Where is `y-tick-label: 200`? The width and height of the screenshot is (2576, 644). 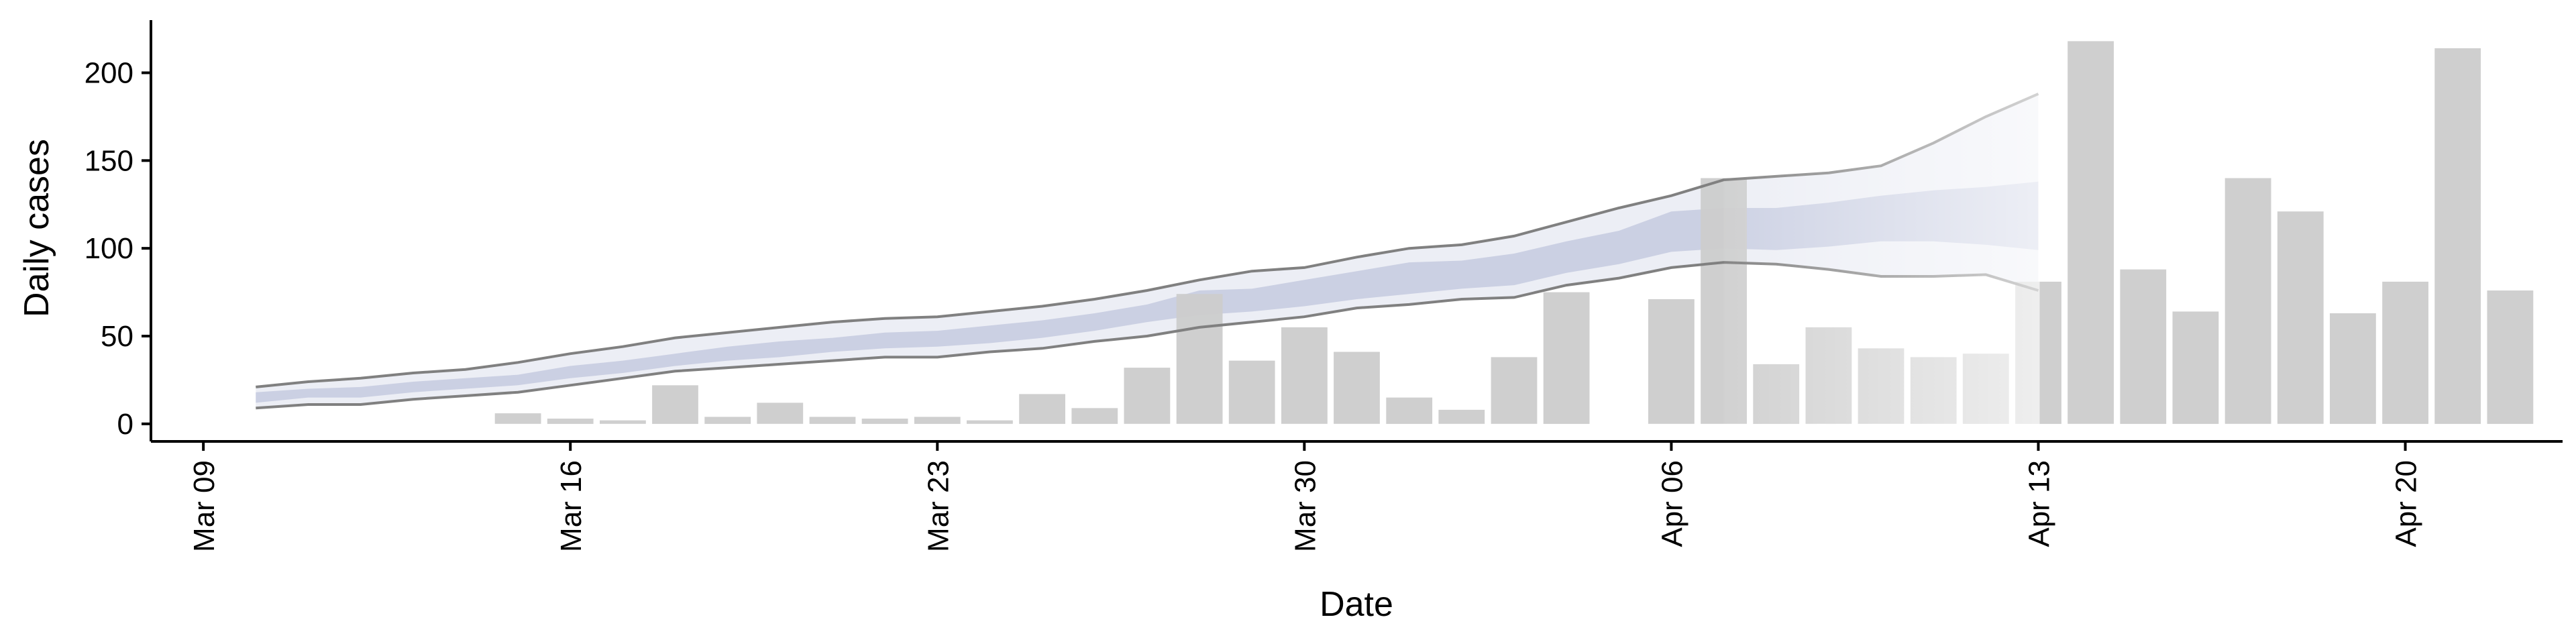
y-tick-label: 200 is located at coordinates (109, 73).